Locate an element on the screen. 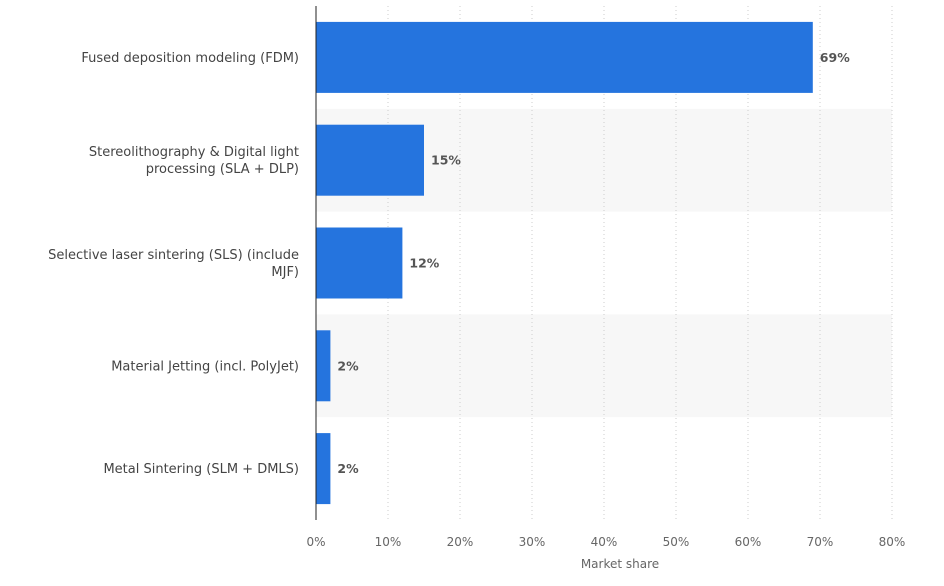 The height and width of the screenshot is (586, 944). category-label: Fused deposition modeling (FDM) is located at coordinates (190, 58).